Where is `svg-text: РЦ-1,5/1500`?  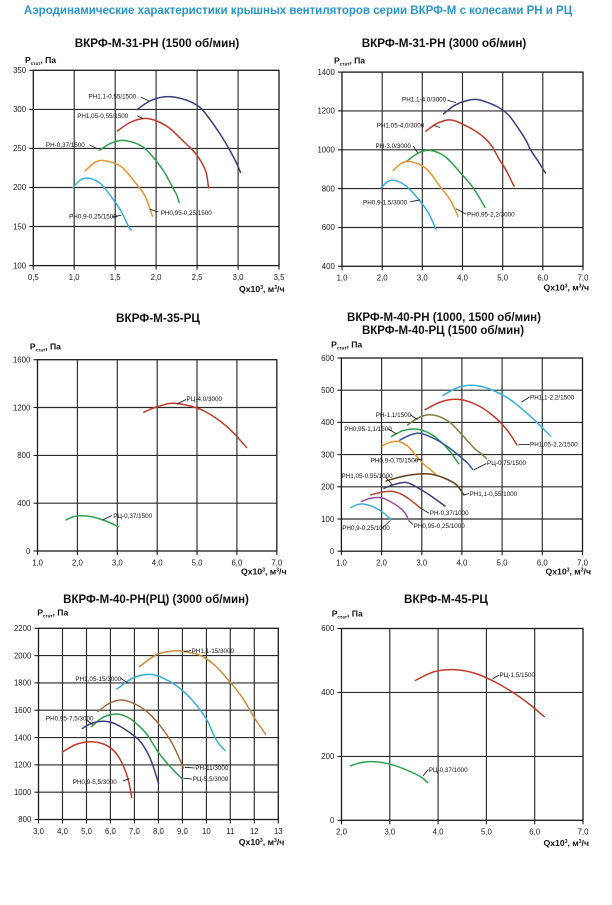 svg-text: РЦ-1,5/1500 is located at coordinates (518, 675).